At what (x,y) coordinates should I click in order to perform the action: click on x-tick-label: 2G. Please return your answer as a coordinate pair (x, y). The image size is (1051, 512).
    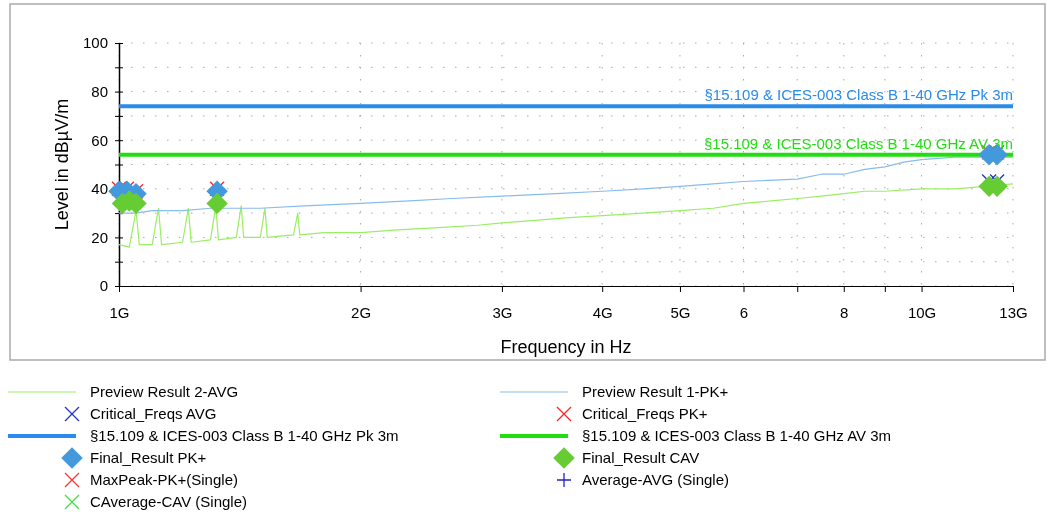
    Looking at the image, I should click on (361, 312).